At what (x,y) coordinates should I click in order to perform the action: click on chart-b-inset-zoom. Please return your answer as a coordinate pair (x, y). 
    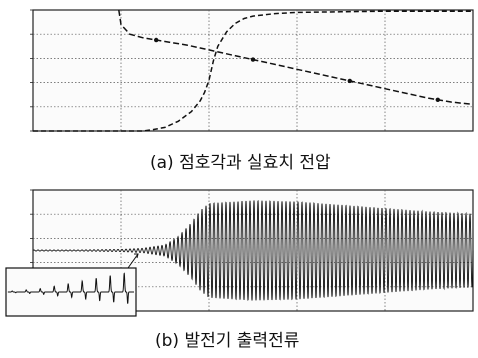
    Looking at the image, I should click on (71, 292).